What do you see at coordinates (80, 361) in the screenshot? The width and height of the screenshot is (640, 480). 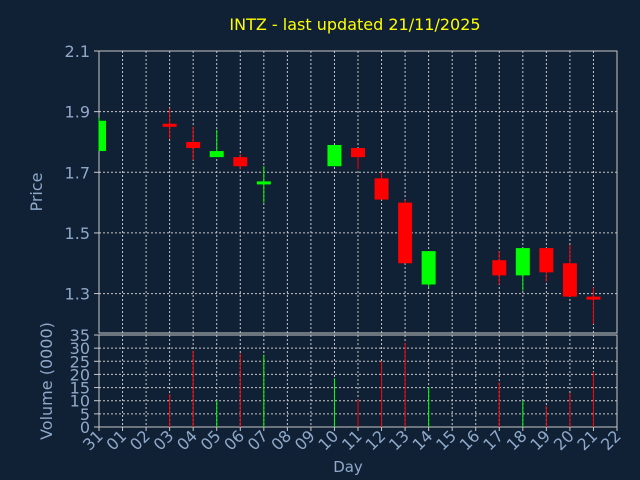 I see `volume-tick-label: 25` at bounding box center [80, 361].